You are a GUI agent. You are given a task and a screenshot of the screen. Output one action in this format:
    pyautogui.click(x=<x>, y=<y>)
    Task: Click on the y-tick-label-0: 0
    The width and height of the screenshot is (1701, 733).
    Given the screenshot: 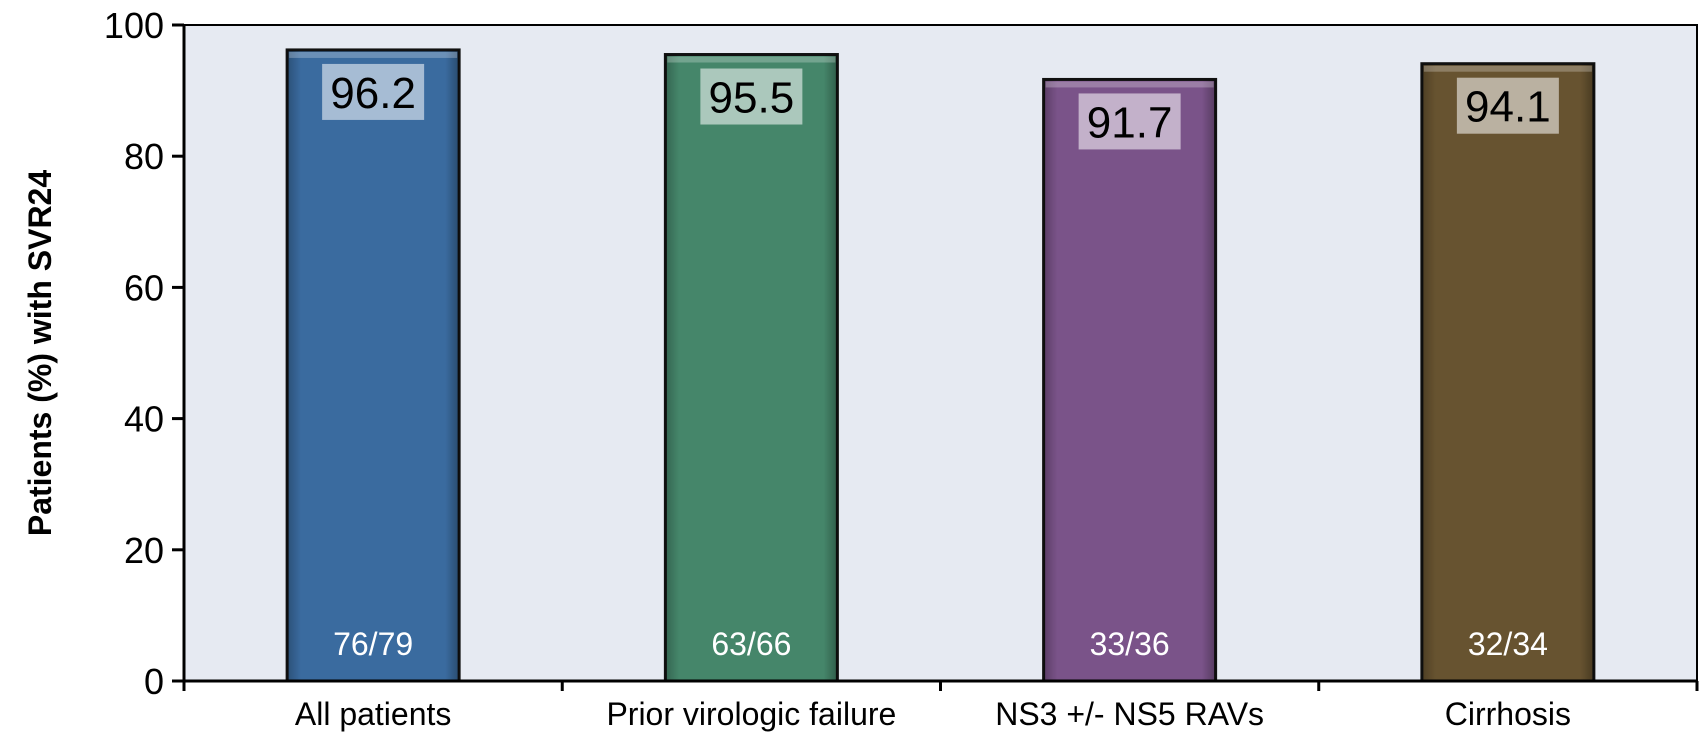 What is the action you would take?
    pyautogui.click(x=154, y=681)
    